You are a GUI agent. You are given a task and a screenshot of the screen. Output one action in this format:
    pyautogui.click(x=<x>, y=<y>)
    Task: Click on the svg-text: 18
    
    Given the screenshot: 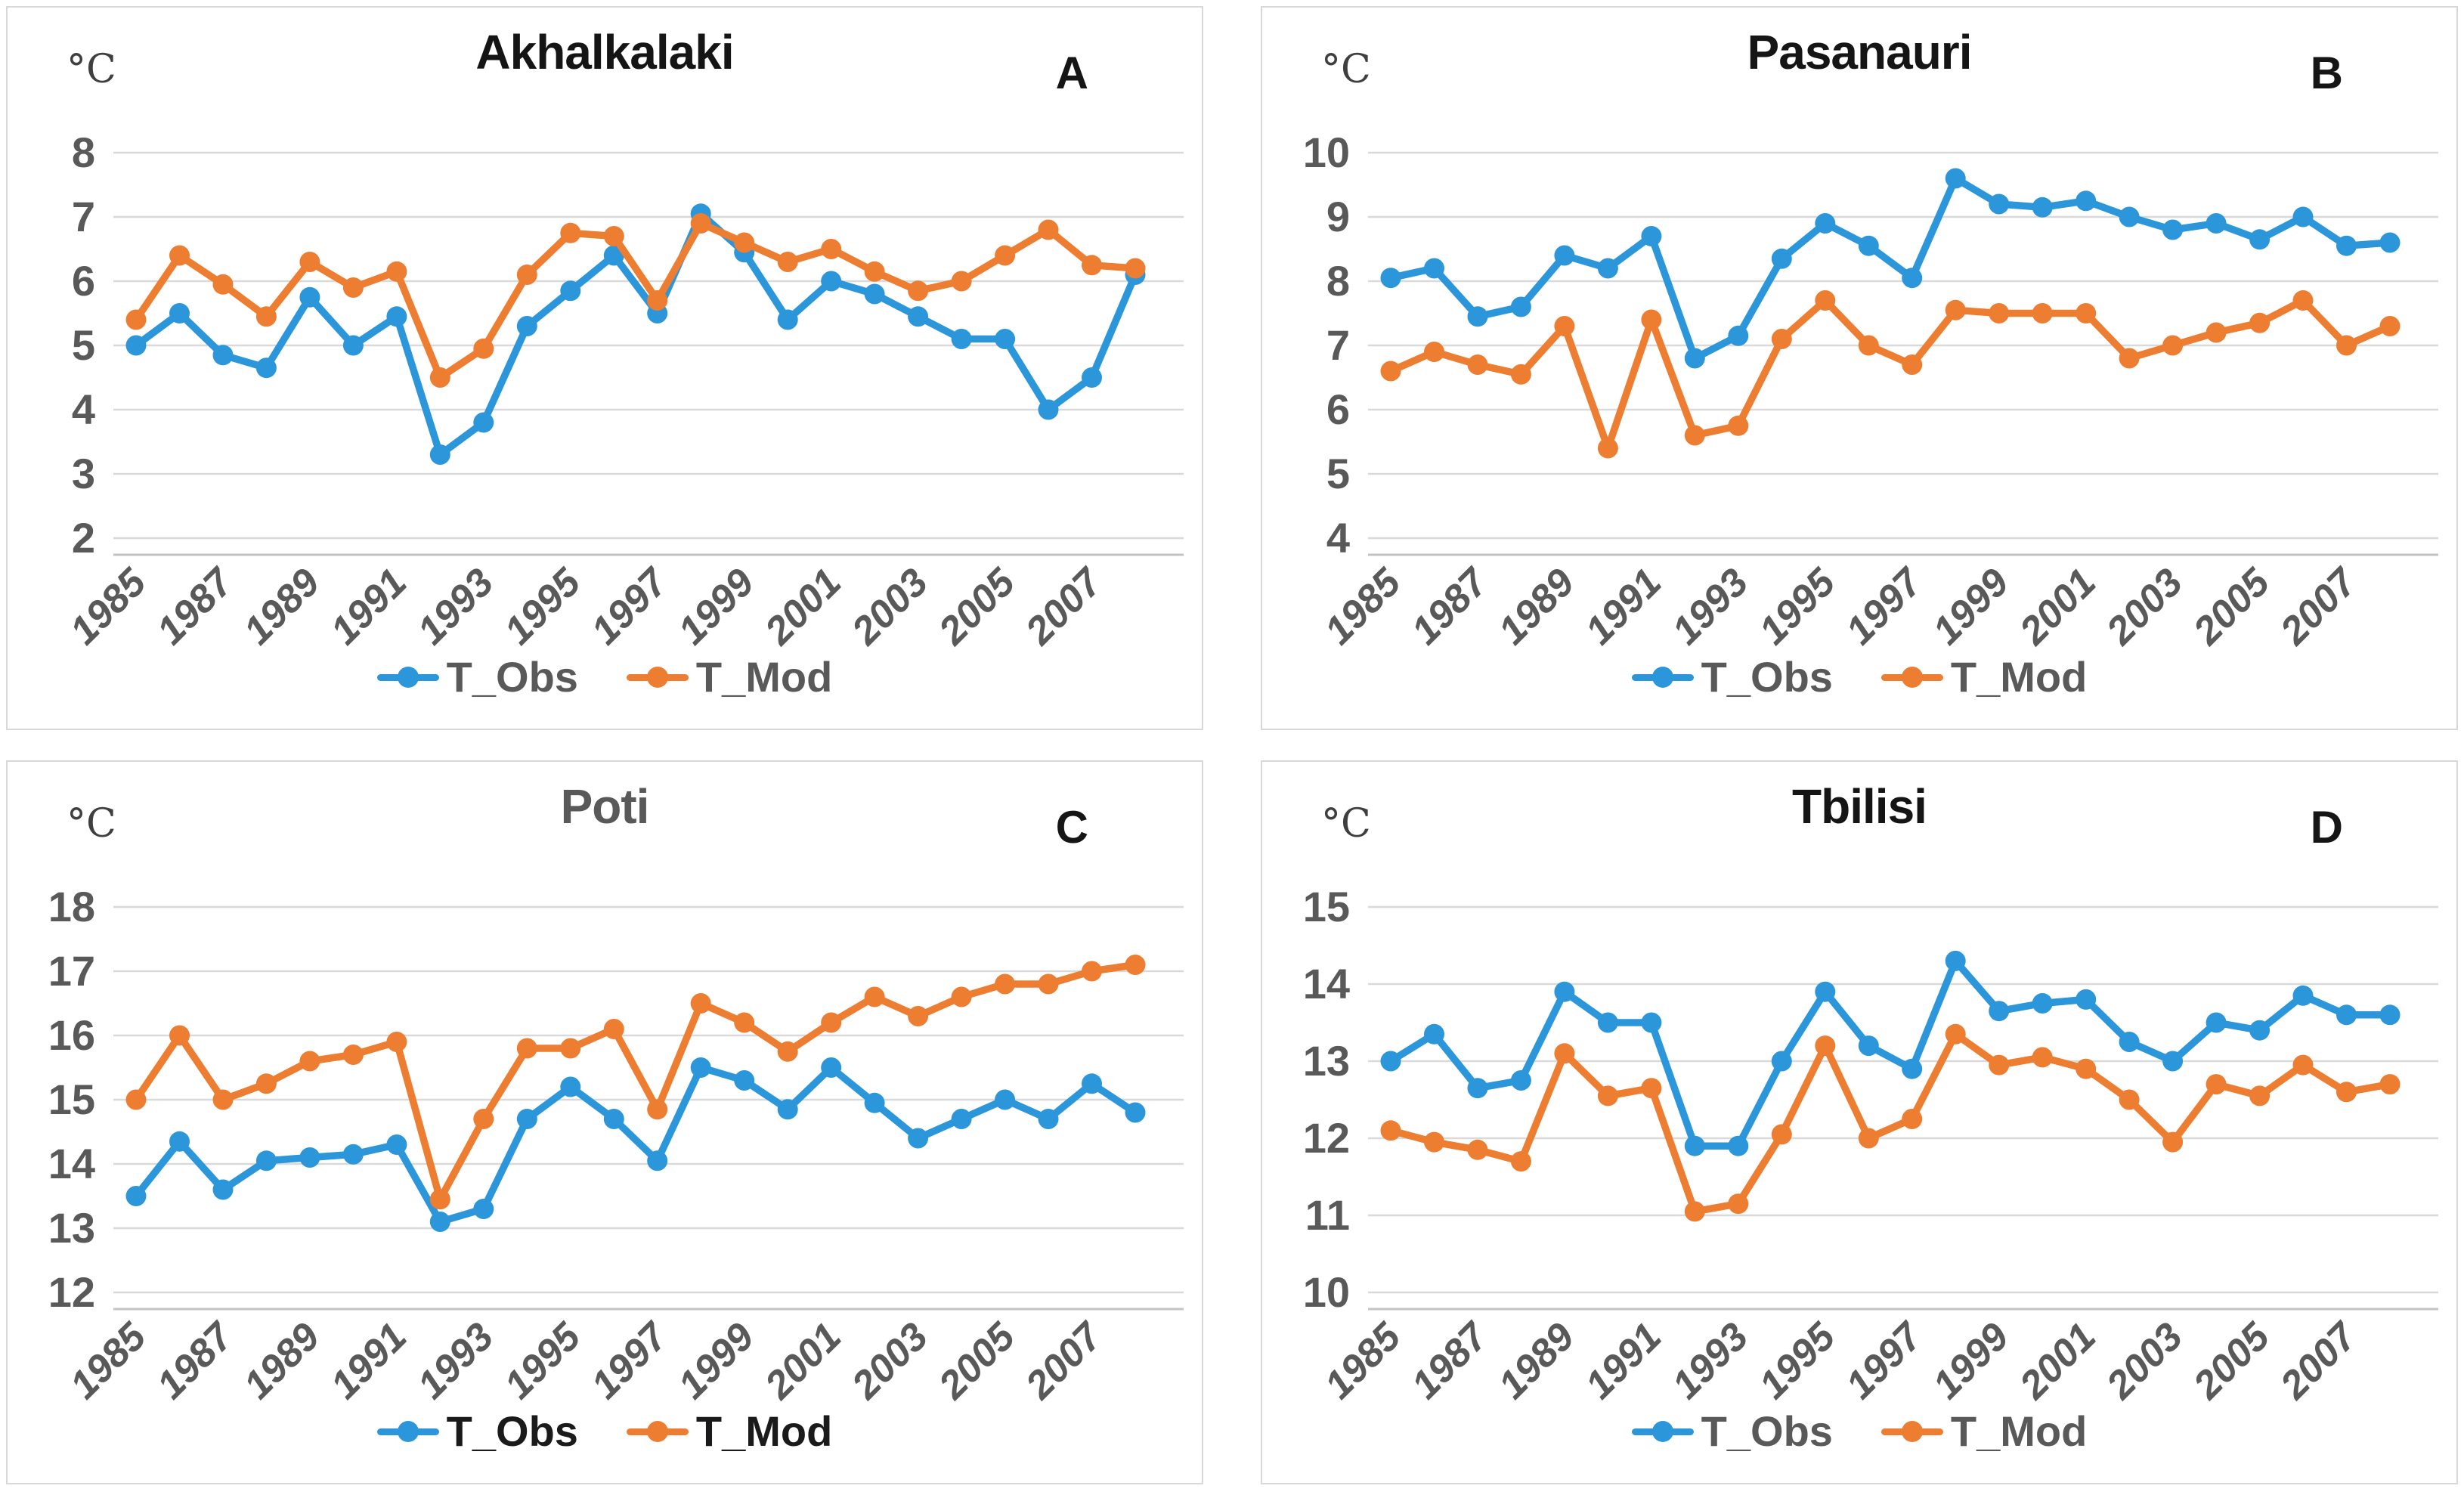 What is the action you would take?
    pyautogui.click(x=71, y=906)
    